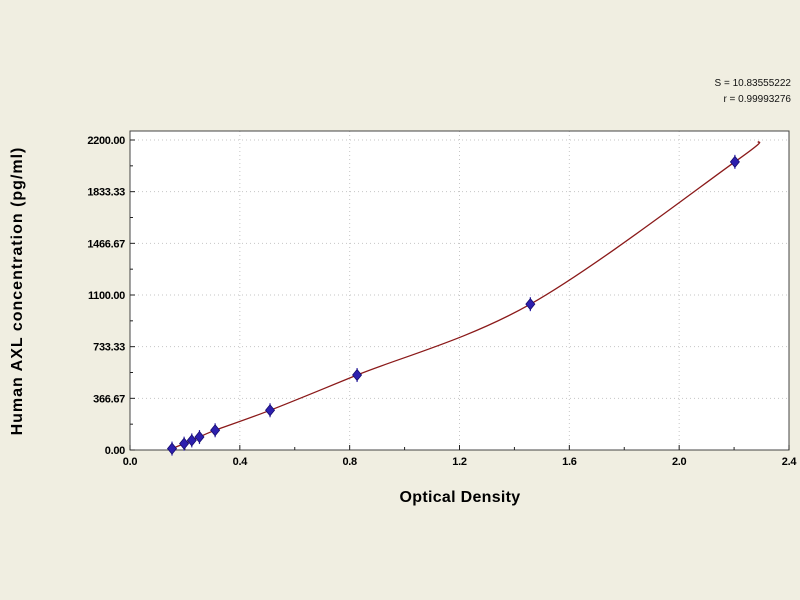 The width and height of the screenshot is (800, 600). Describe the element at coordinates (109, 348) in the screenshot. I see `y-tick-label: 733.33` at that location.